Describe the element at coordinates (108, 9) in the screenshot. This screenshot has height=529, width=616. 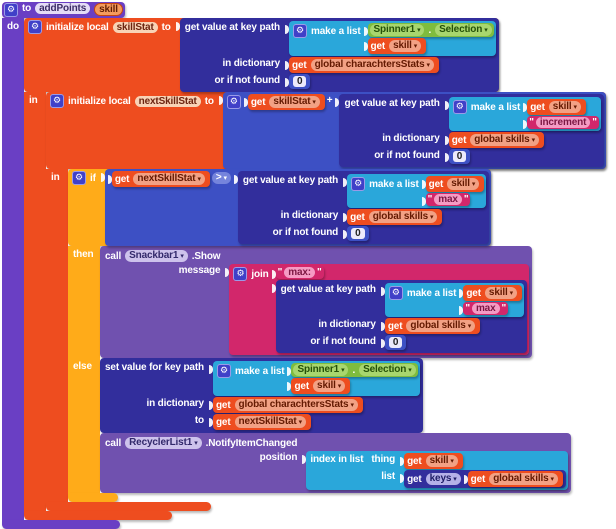
I see `procedure-param-skill: skill` at that location.